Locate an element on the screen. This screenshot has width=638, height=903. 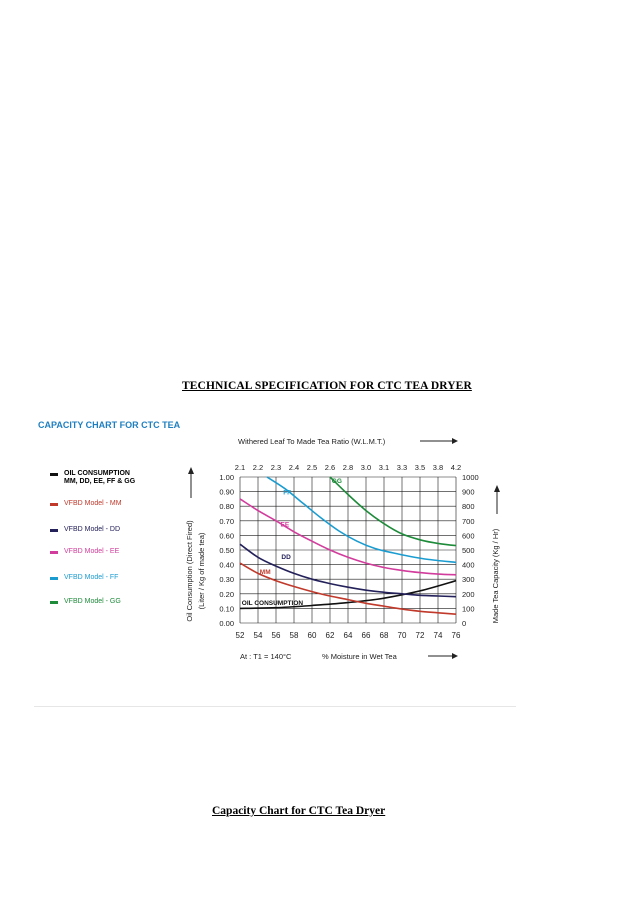
left-tick-label: 0.90 is located at coordinates (226, 492).